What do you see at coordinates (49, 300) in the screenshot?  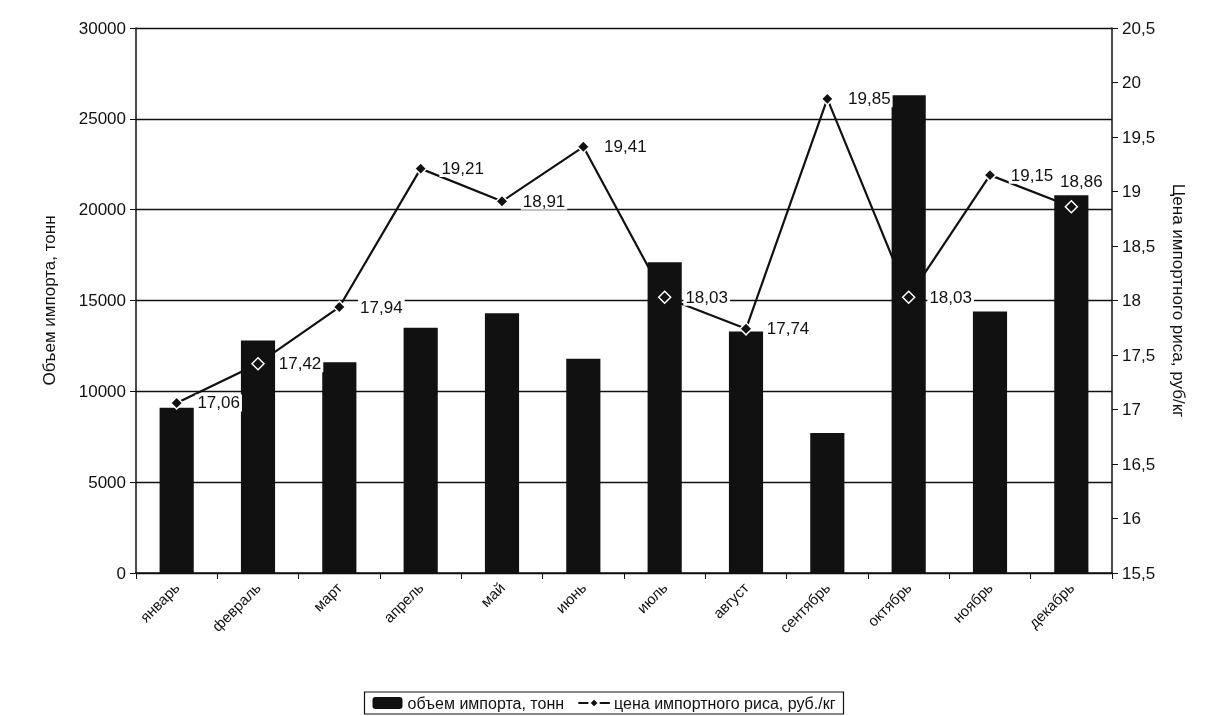 I see `y-axis-title: Объем импорта, тонн` at bounding box center [49, 300].